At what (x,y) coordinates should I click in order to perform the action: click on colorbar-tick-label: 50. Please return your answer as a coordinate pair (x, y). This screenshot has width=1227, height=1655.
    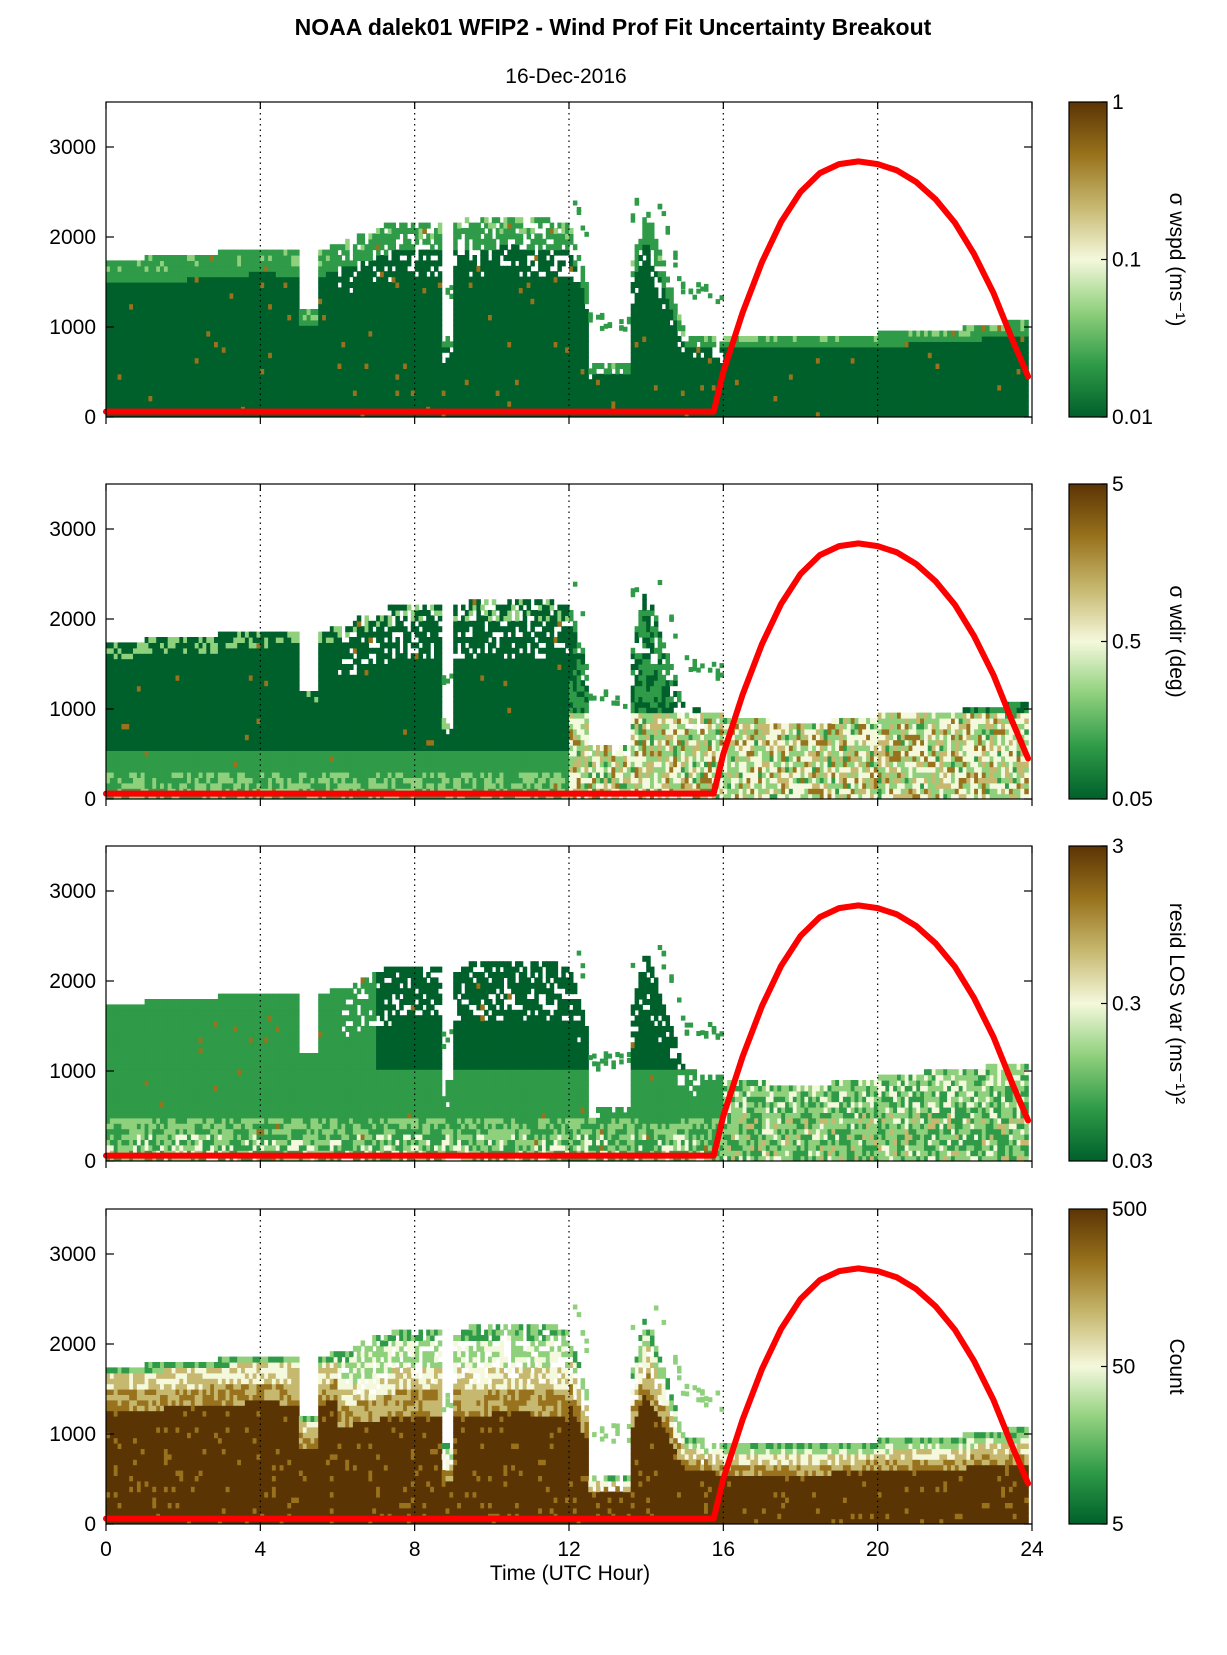
    Looking at the image, I should click on (1123, 1367).